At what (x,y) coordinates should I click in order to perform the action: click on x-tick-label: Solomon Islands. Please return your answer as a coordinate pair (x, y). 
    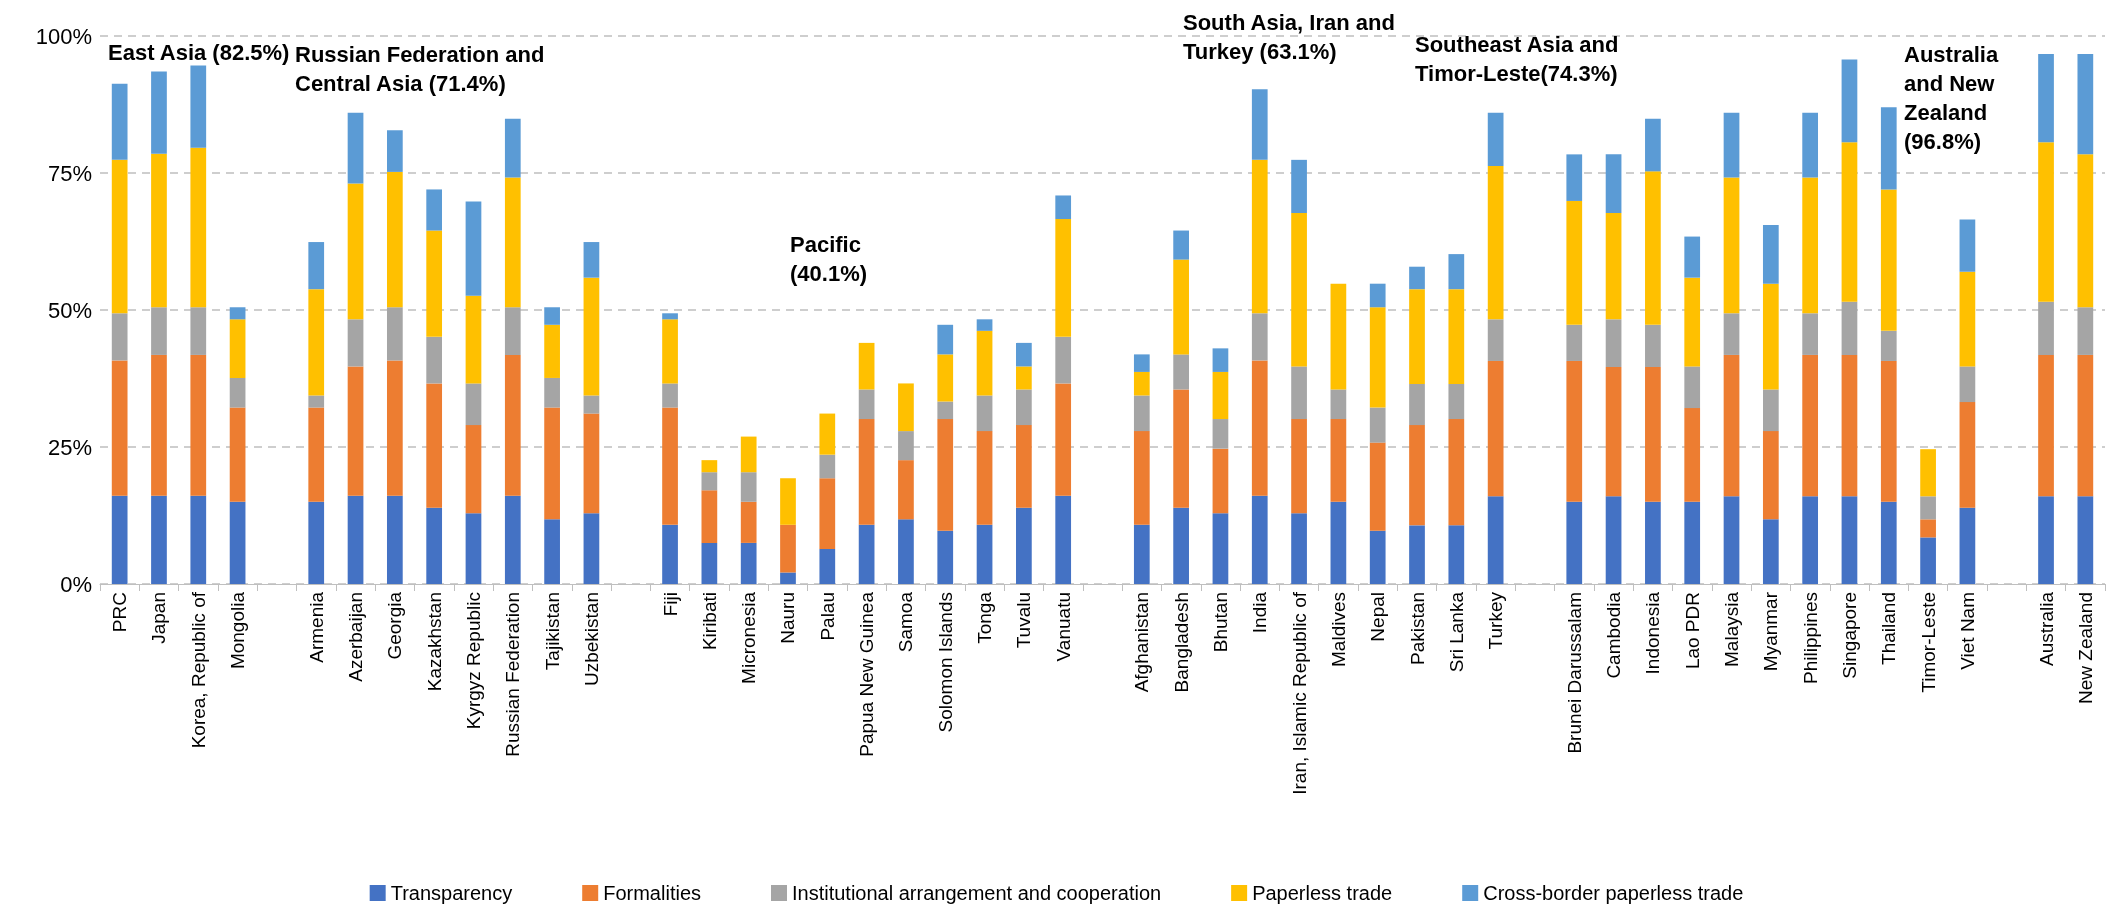
    Looking at the image, I should click on (945, 662).